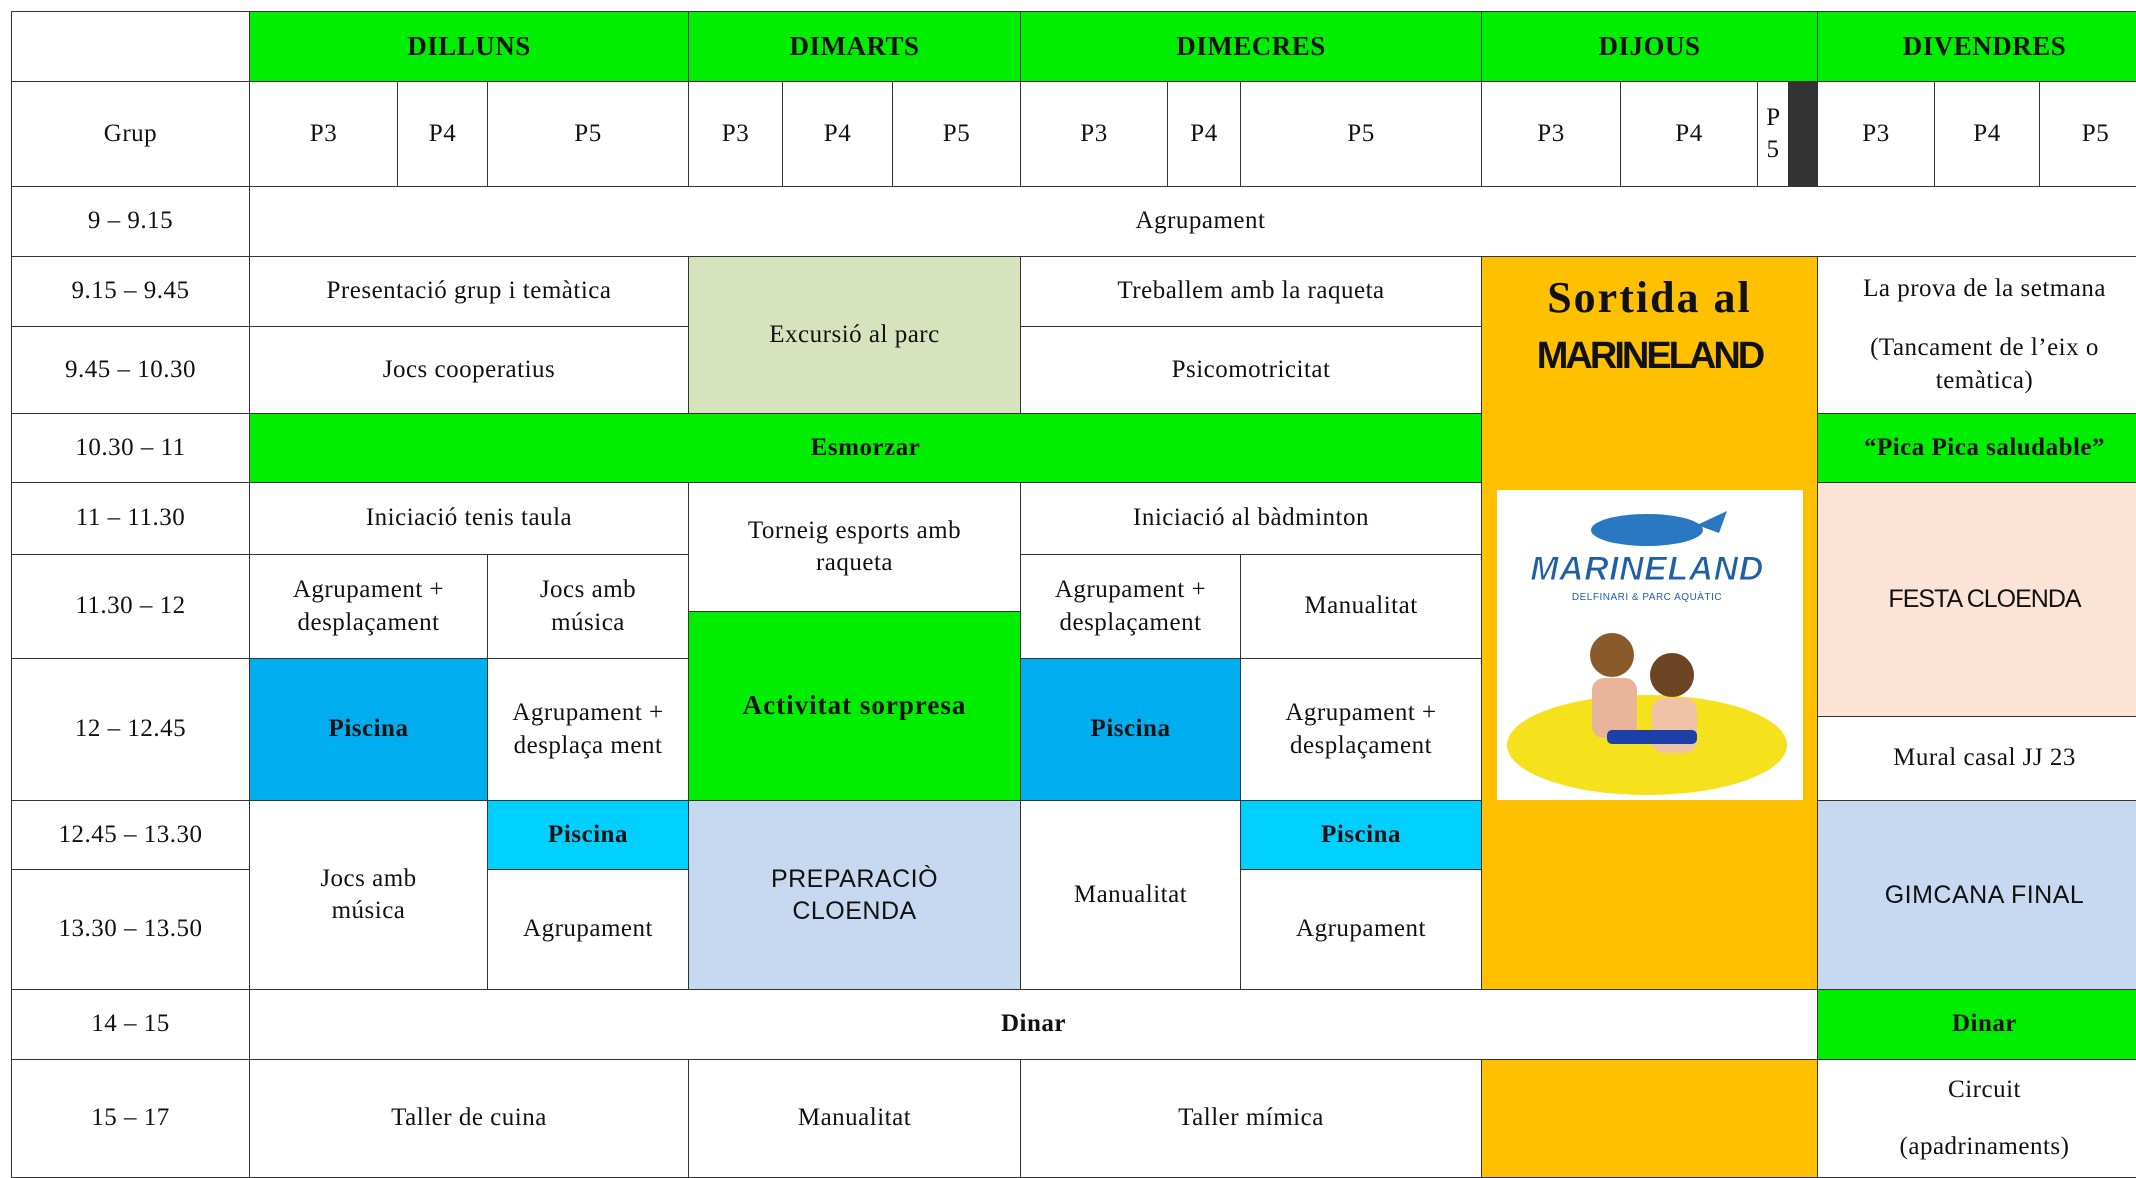 Image resolution: width=2136 pixels, height=1178 pixels. What do you see at coordinates (1251, 1118) in the screenshot?
I see `activity: Taller mímica` at bounding box center [1251, 1118].